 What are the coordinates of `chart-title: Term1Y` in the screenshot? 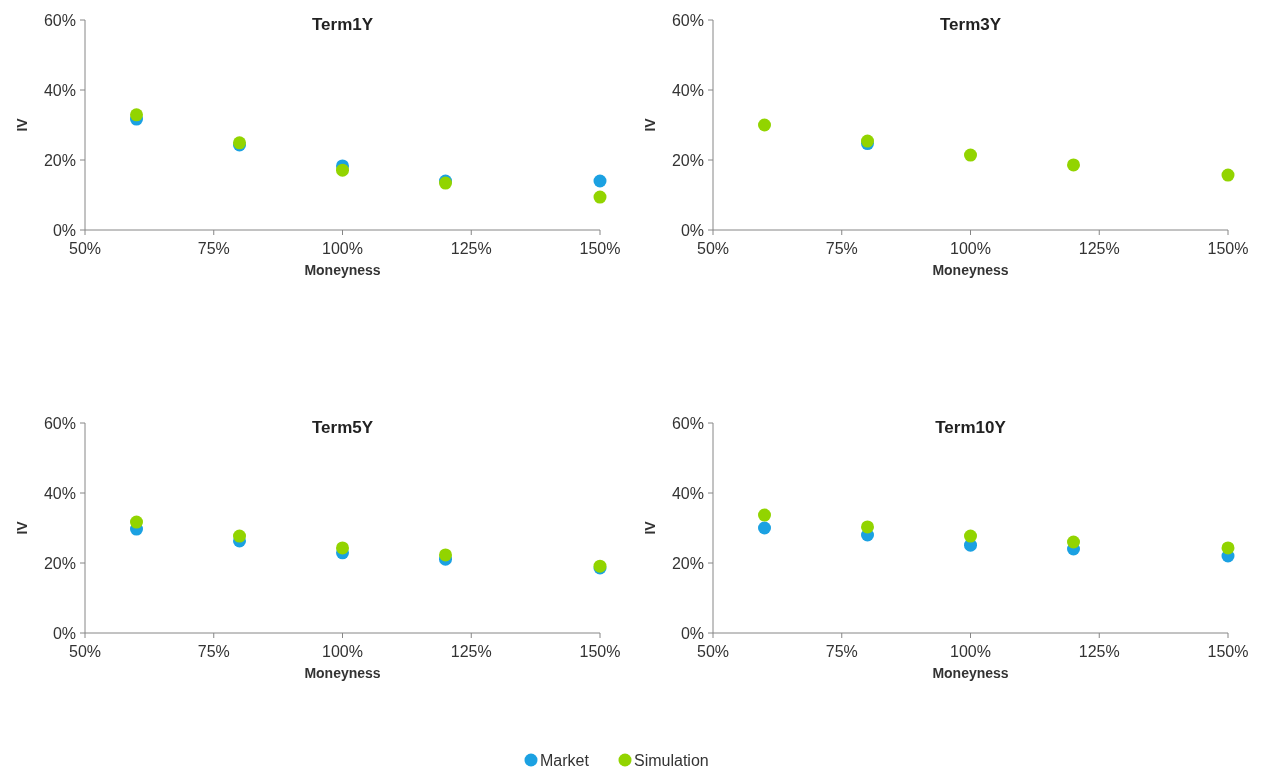 It's located at (342, 24).